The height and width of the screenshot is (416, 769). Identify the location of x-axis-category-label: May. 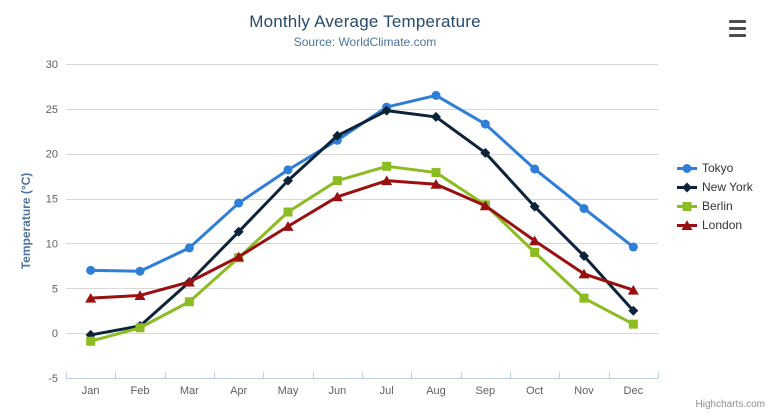
(288, 391).